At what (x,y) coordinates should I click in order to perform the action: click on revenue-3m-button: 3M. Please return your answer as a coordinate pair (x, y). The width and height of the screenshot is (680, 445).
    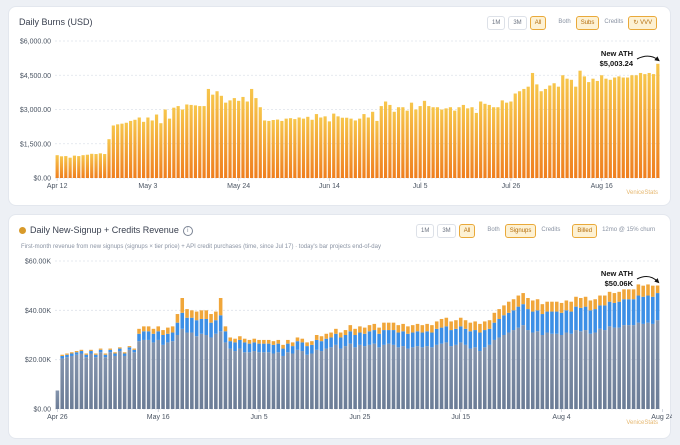
    Looking at the image, I should click on (446, 231).